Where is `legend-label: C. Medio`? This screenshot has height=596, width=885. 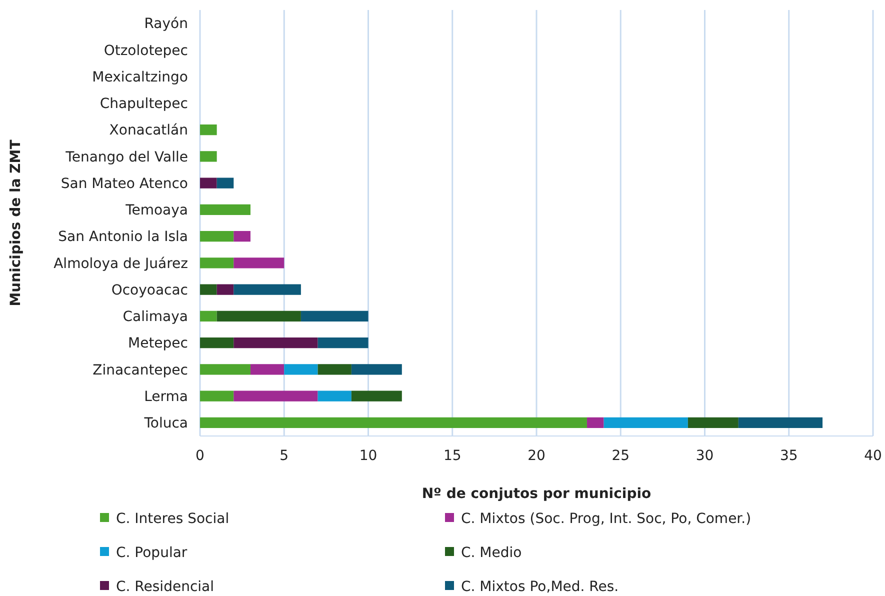 legend-label: C. Medio is located at coordinates (491, 552).